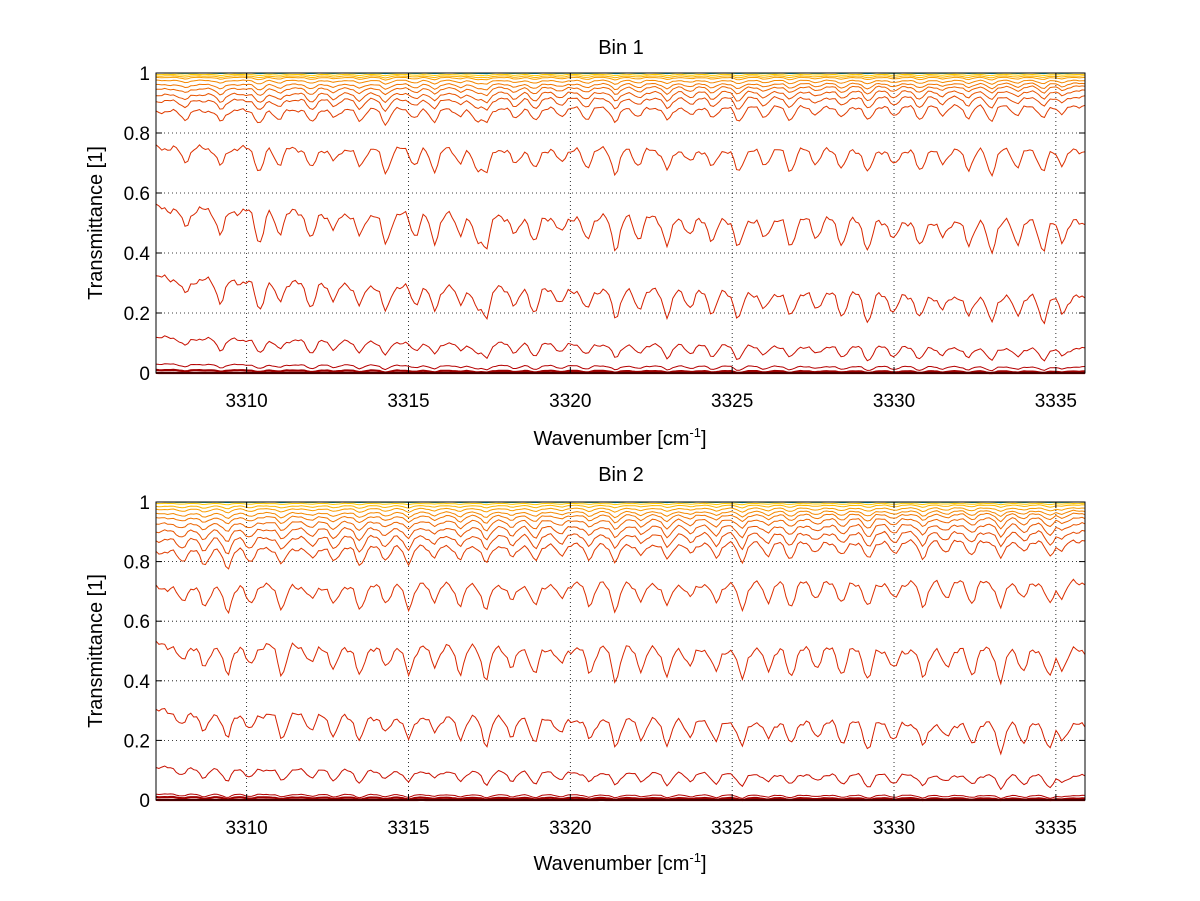 The width and height of the screenshot is (1200, 901). Describe the element at coordinates (704, 439) in the screenshot. I see `xlabel-bin-1-end: ]` at that location.